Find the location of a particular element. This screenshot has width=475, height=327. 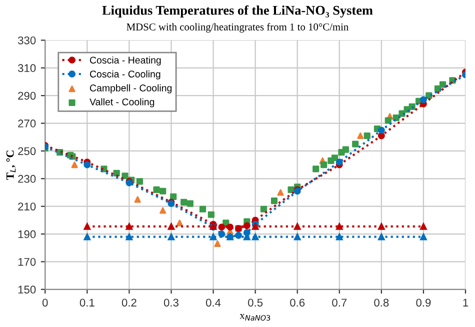

x-tick-label: 0.5 is located at coordinates (255, 302).